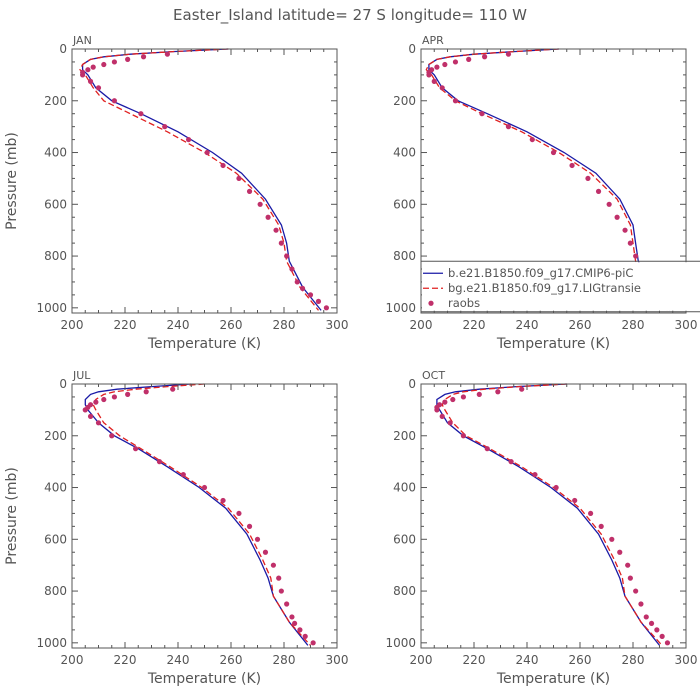 The height and width of the screenshot is (700, 700). I want to click on panel-label: JUL, so click(81, 375).